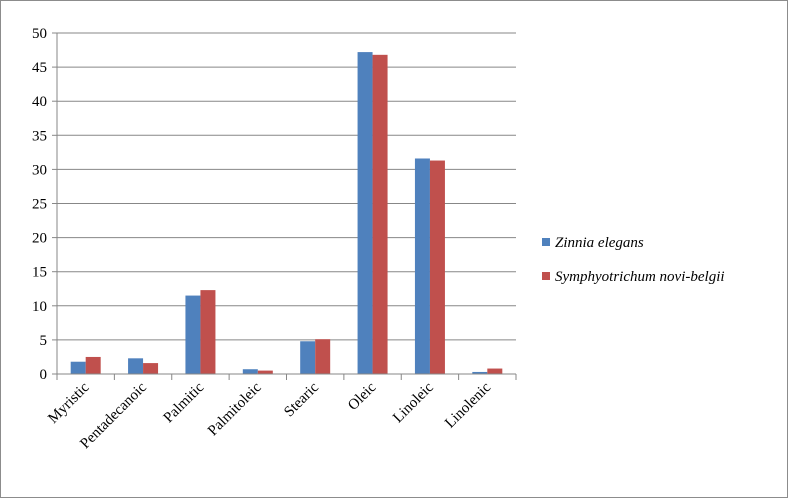 The width and height of the screenshot is (788, 499). What do you see at coordinates (413, 402) in the screenshot?
I see `x-category-label: Linoleic` at bounding box center [413, 402].